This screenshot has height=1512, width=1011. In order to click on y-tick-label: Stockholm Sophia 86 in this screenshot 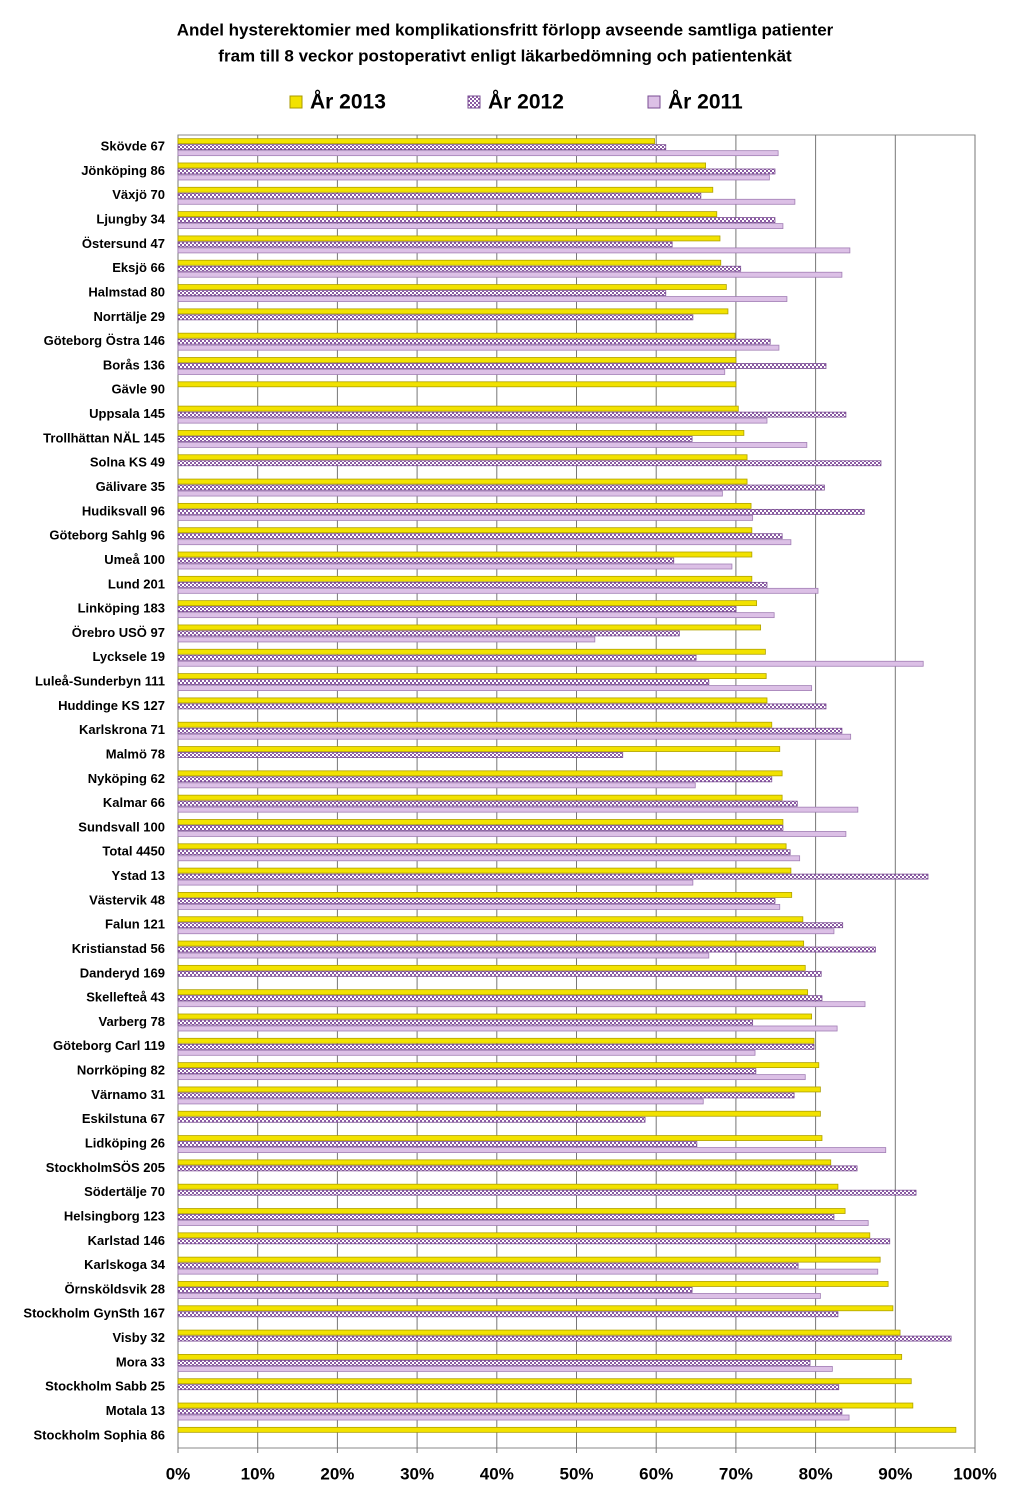, I will do `click(99, 1434)`.